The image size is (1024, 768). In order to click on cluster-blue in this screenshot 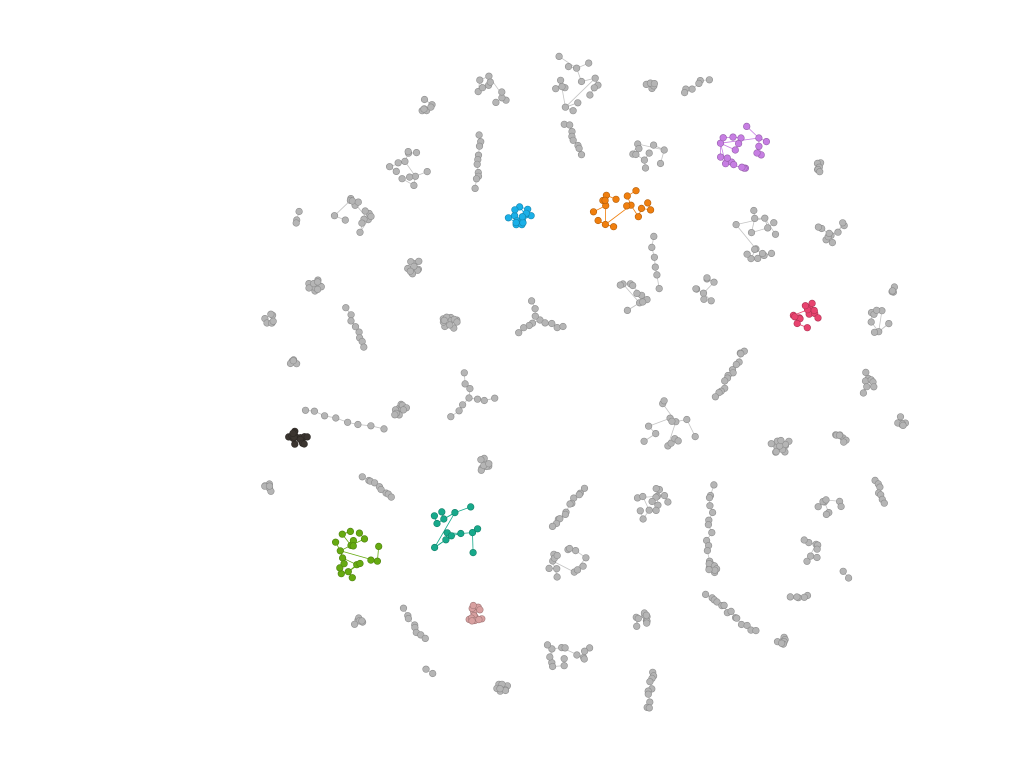, I will do `click(519, 216)`.